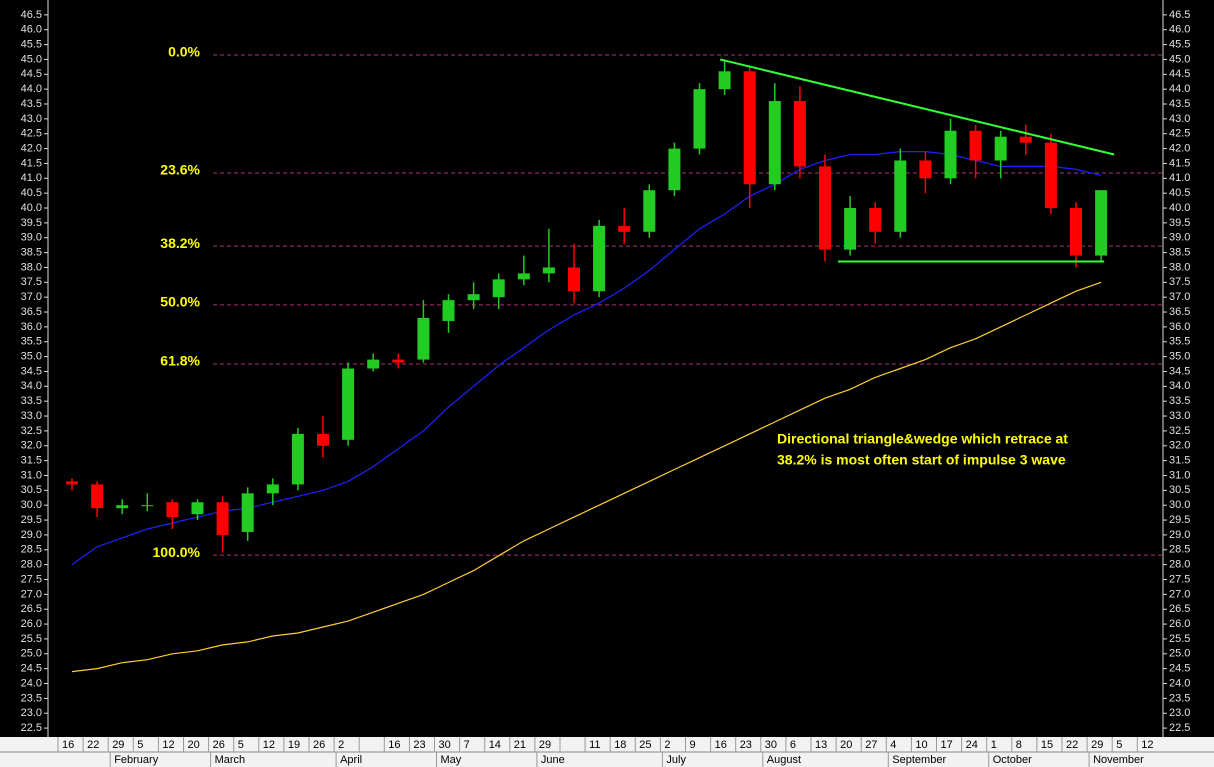 The image size is (1214, 767). Describe the element at coordinates (846, 745) in the screenshot. I see `x-tick-label: 20` at that location.